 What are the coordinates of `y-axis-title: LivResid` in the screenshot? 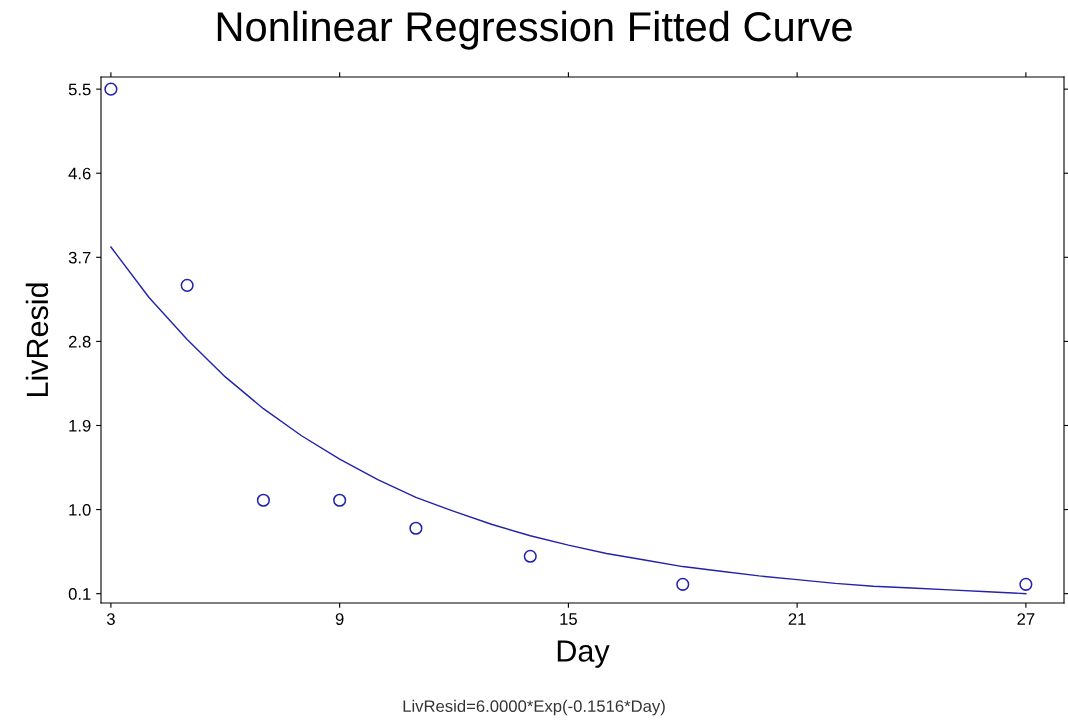 It's located at (37, 340).